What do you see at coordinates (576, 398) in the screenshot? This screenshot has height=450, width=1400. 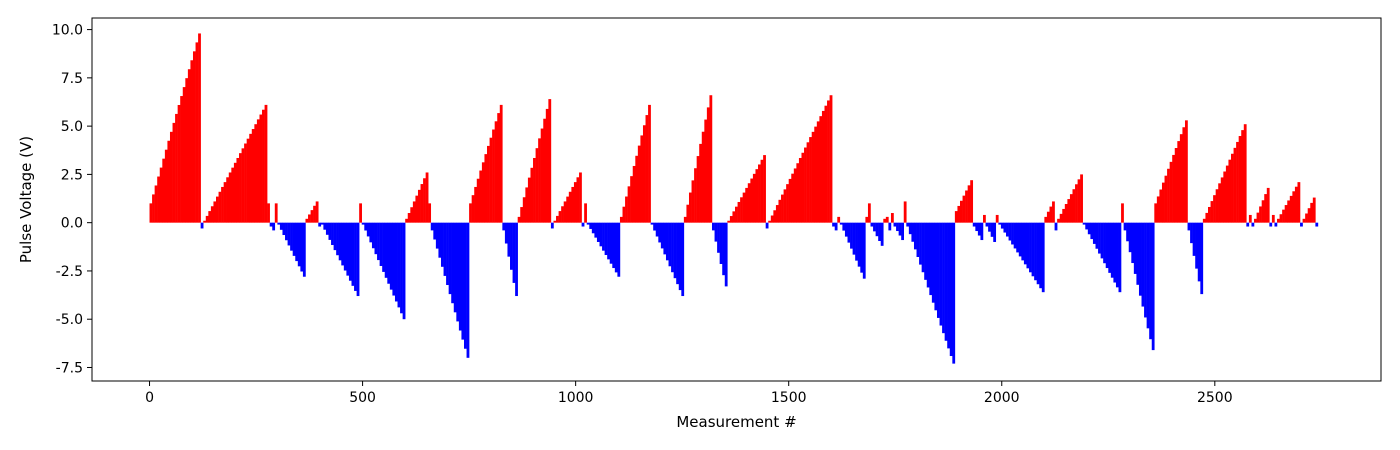 I see `x-tick-label: 1000` at bounding box center [576, 398].